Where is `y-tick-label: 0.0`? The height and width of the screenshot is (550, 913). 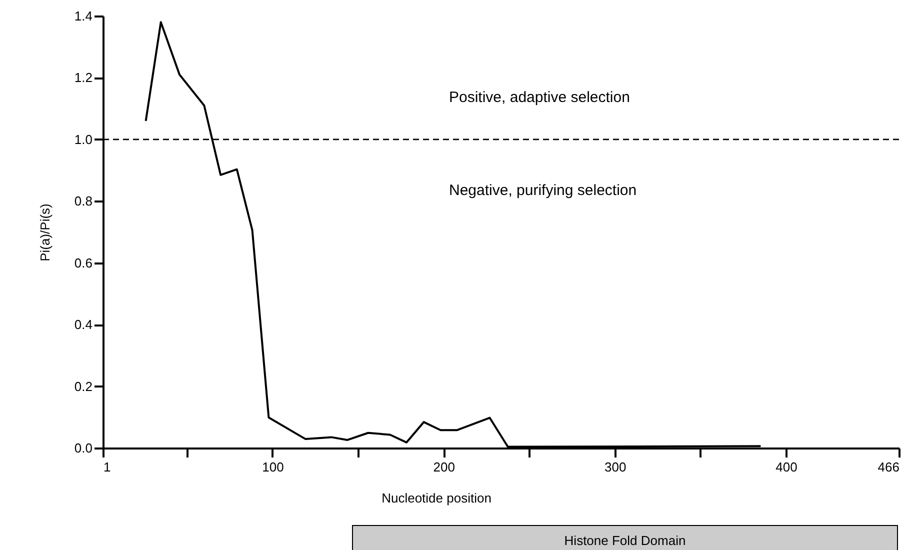
y-tick-label: 0.0 is located at coordinates (83, 448).